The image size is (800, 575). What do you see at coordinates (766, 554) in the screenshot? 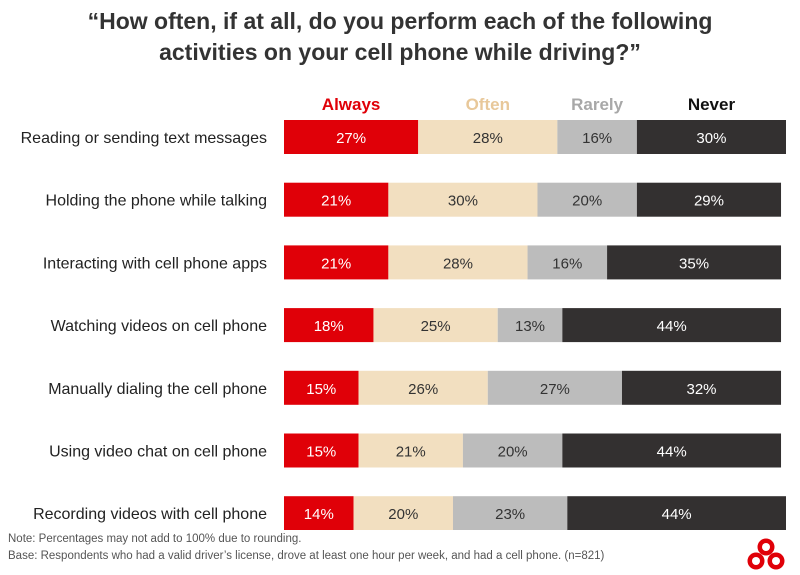
I see `brand-logo-icon` at bounding box center [766, 554].